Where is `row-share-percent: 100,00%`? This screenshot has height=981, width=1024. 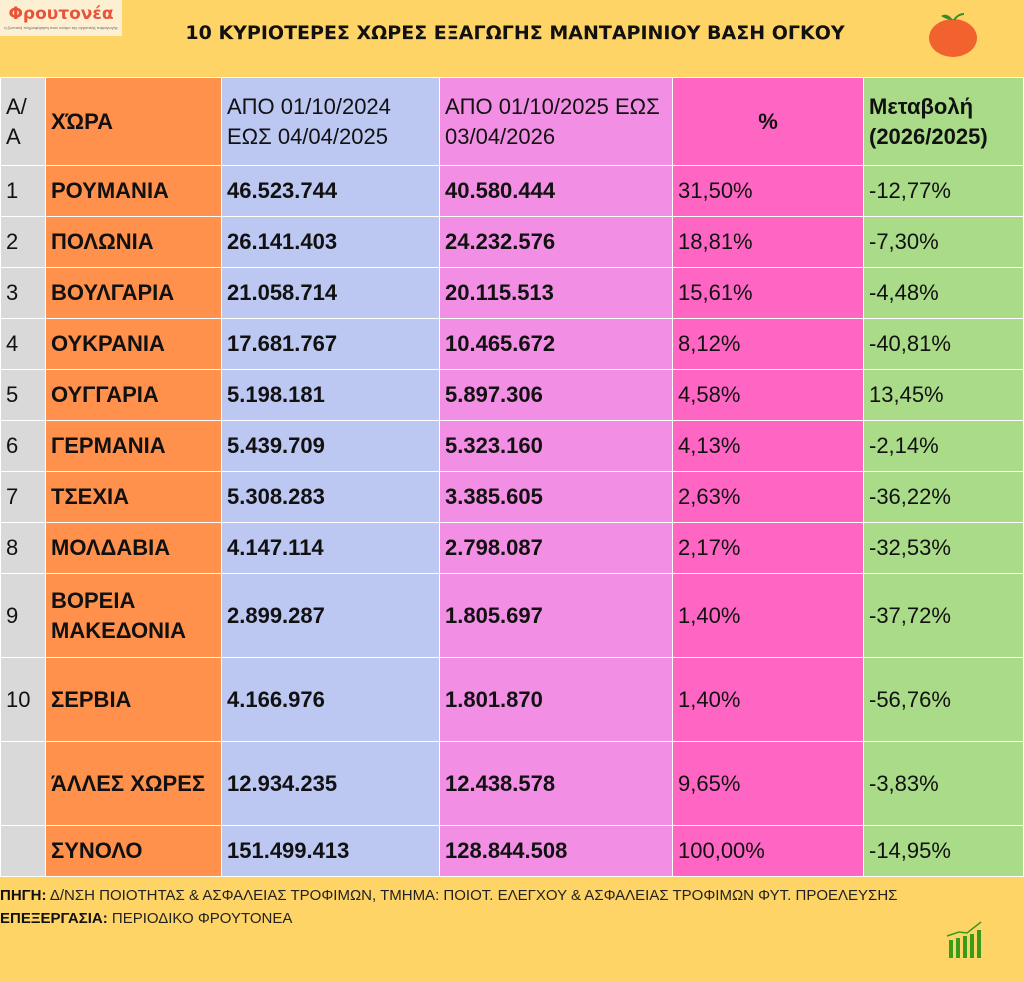
row-share-percent: 100,00% is located at coordinates (768, 851).